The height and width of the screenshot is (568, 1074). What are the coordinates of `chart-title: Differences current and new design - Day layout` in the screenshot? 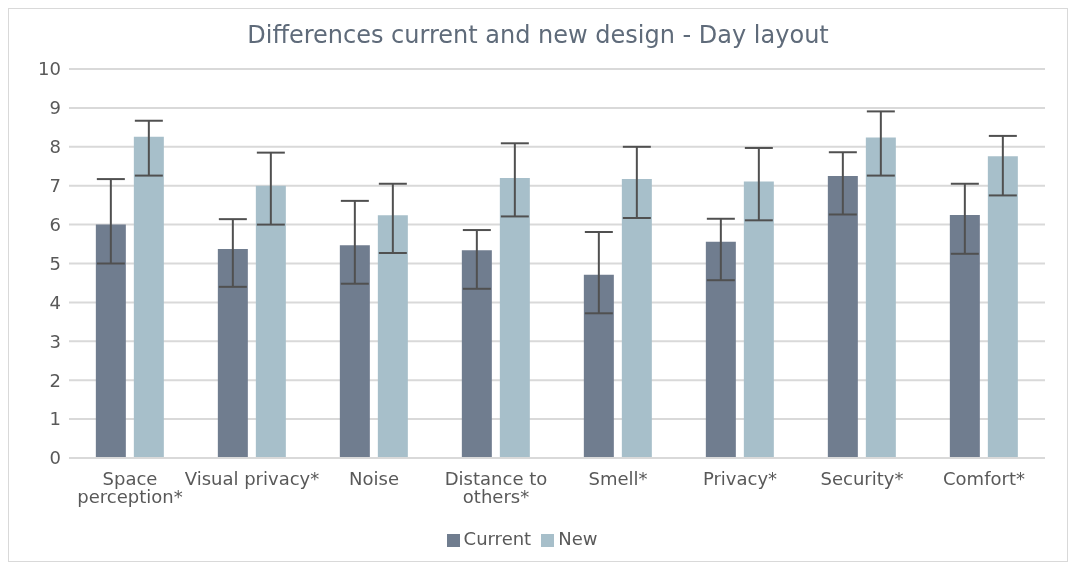 It's located at (538, 35).